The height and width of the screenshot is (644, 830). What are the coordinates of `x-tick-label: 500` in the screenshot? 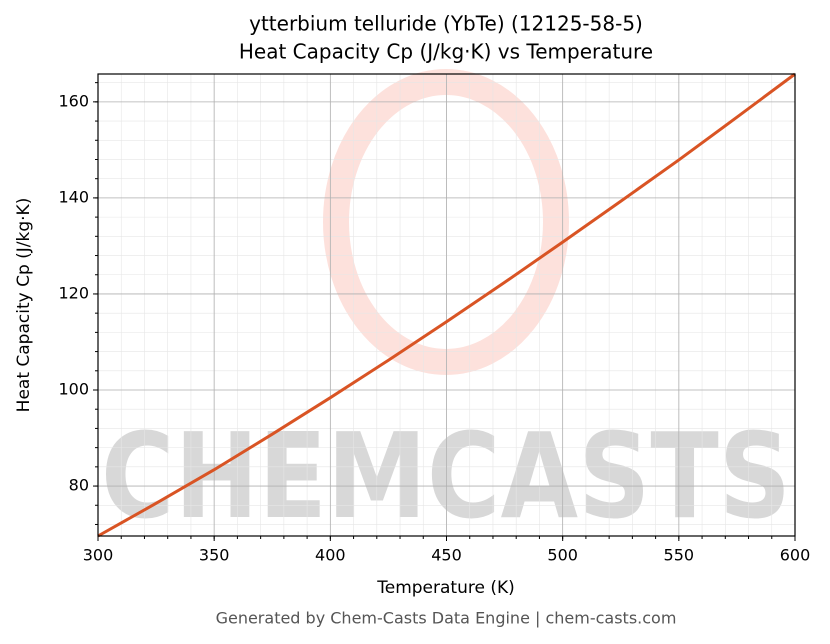 It's located at (562, 555).